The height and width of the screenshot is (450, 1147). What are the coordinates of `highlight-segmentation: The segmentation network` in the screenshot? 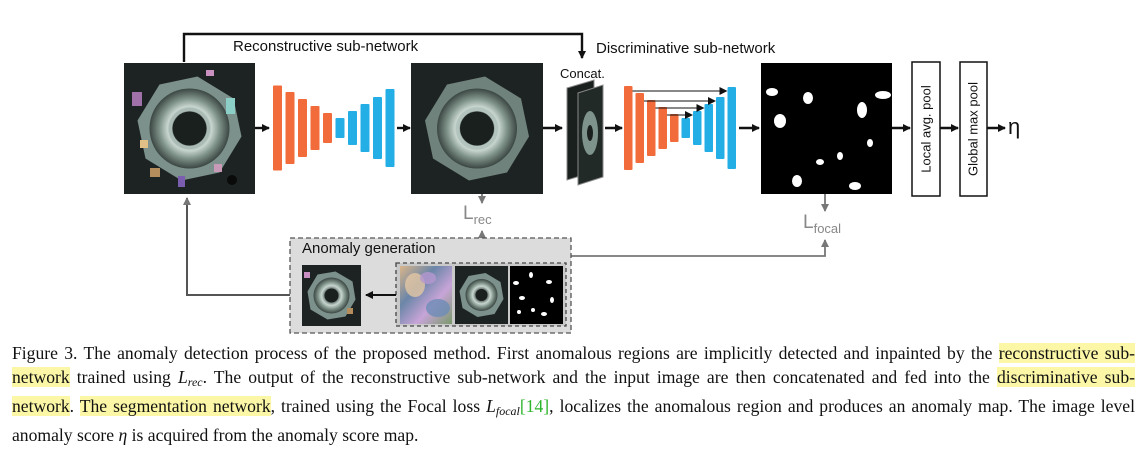 It's located at (175, 406).